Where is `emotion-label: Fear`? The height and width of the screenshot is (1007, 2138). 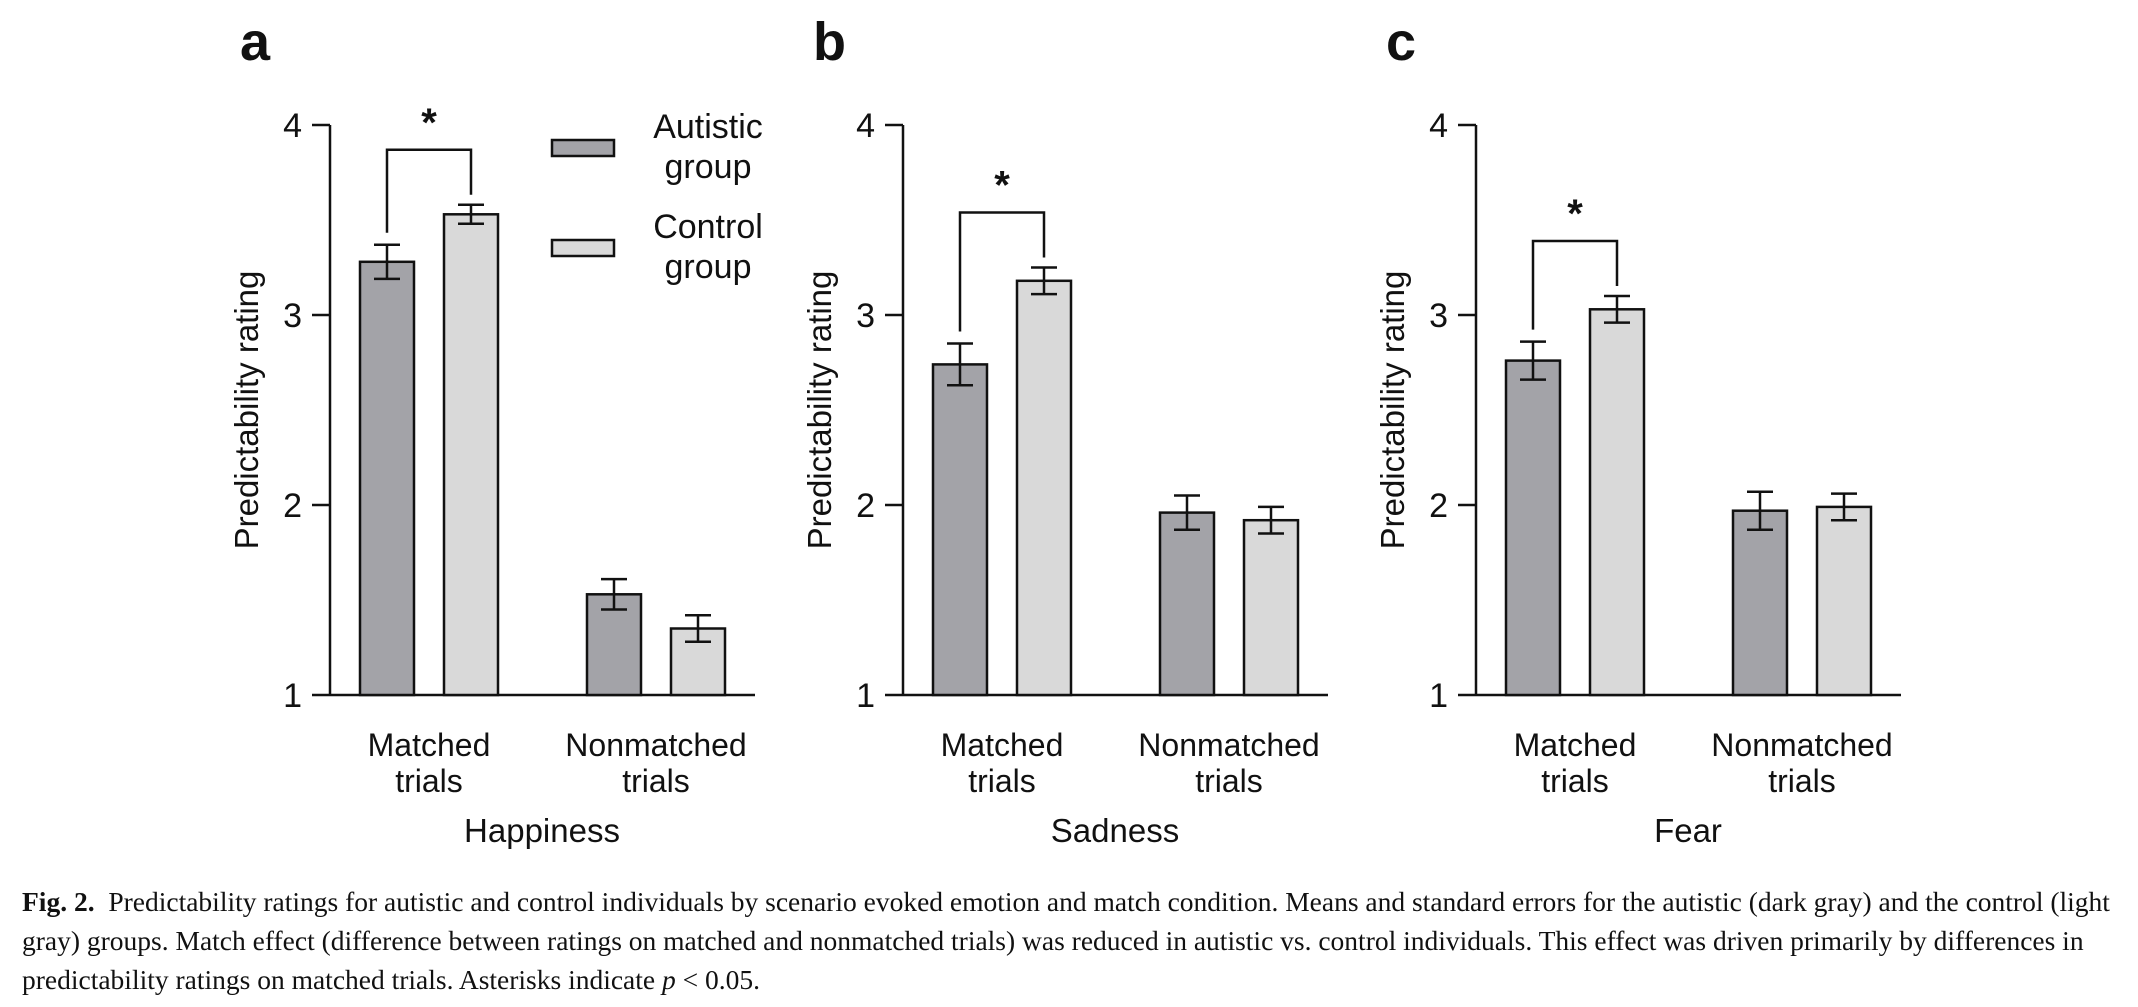
emotion-label: Fear is located at coordinates (1688, 830).